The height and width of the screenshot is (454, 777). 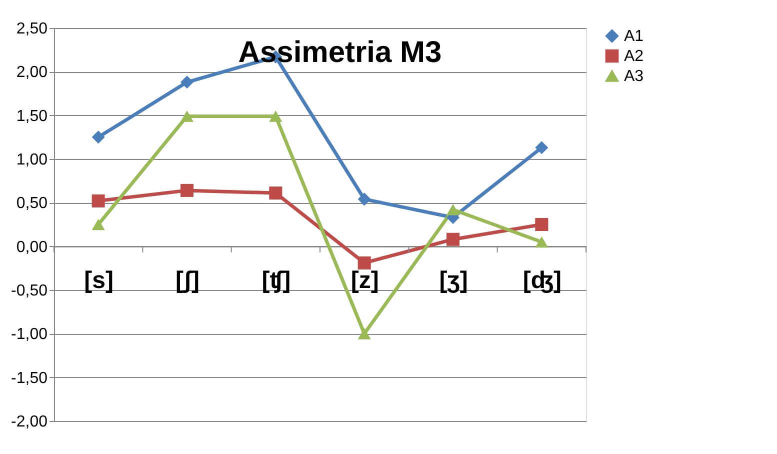 I want to click on x-tick-label: [ʒ], so click(x=453, y=280).